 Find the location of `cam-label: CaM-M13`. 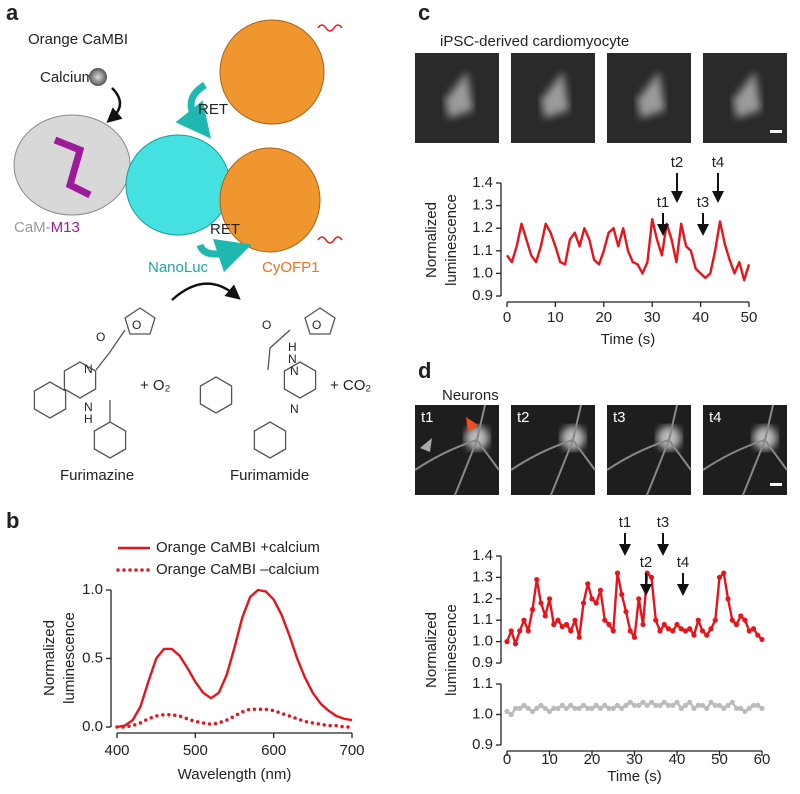

cam-label: CaM-M13 is located at coordinates (47, 227).